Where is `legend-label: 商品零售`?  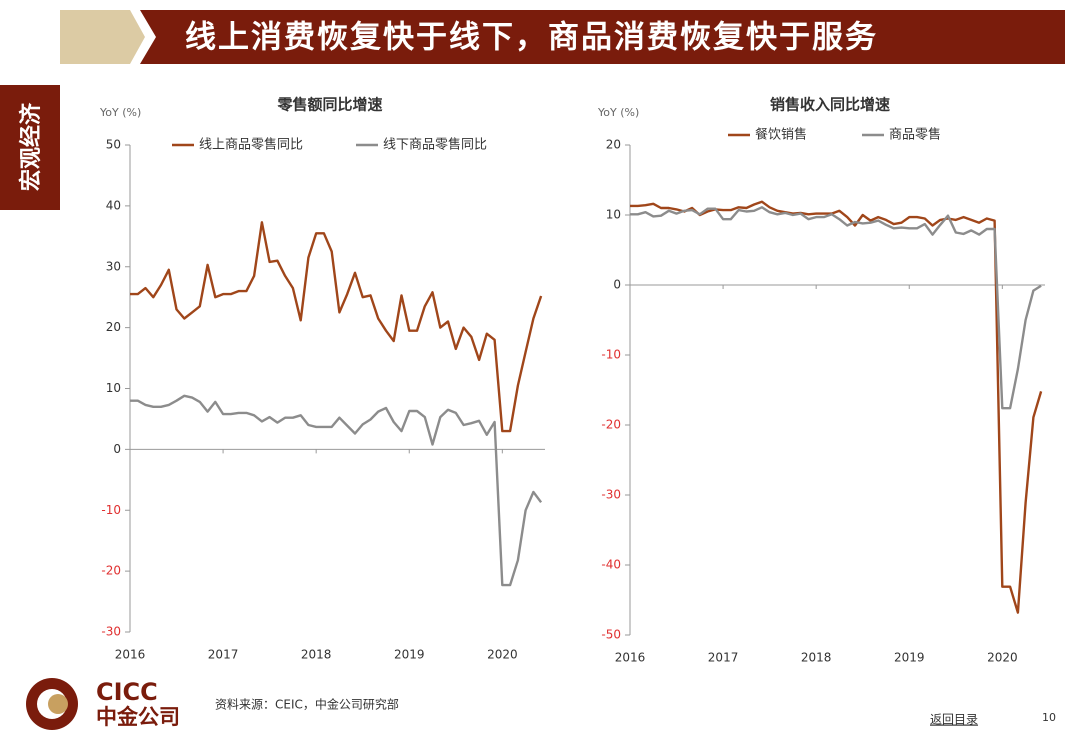 legend-label: 商品零售 is located at coordinates (915, 135).